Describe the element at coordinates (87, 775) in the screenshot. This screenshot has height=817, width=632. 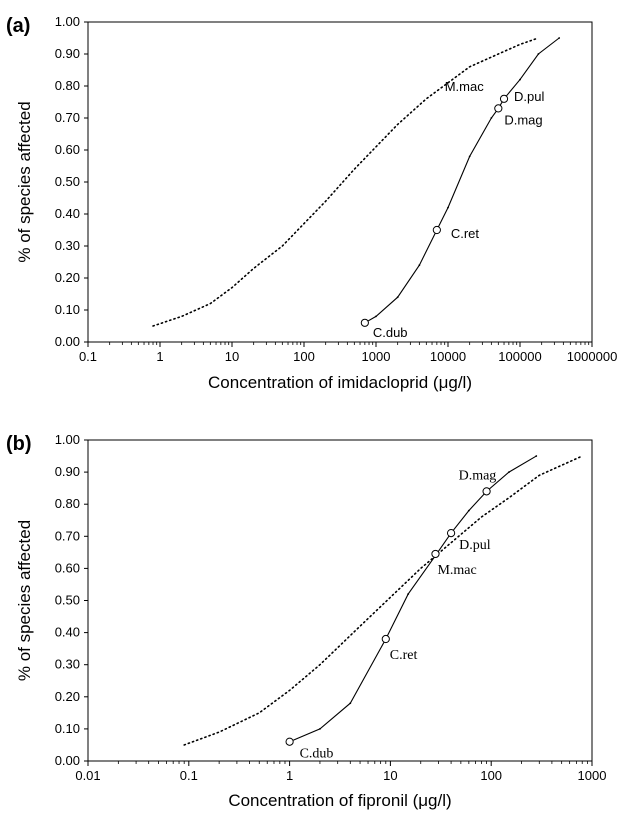
I see `x-tick-label: 0.01` at that location.